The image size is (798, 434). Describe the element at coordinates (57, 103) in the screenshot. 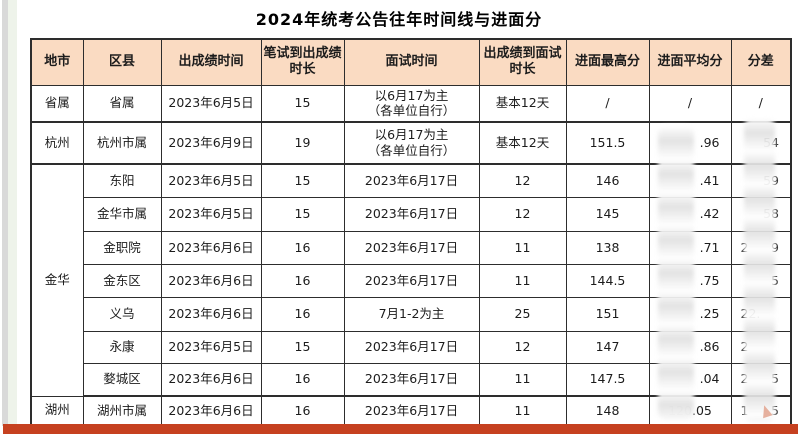

I see `cell-city: 省属` at that location.